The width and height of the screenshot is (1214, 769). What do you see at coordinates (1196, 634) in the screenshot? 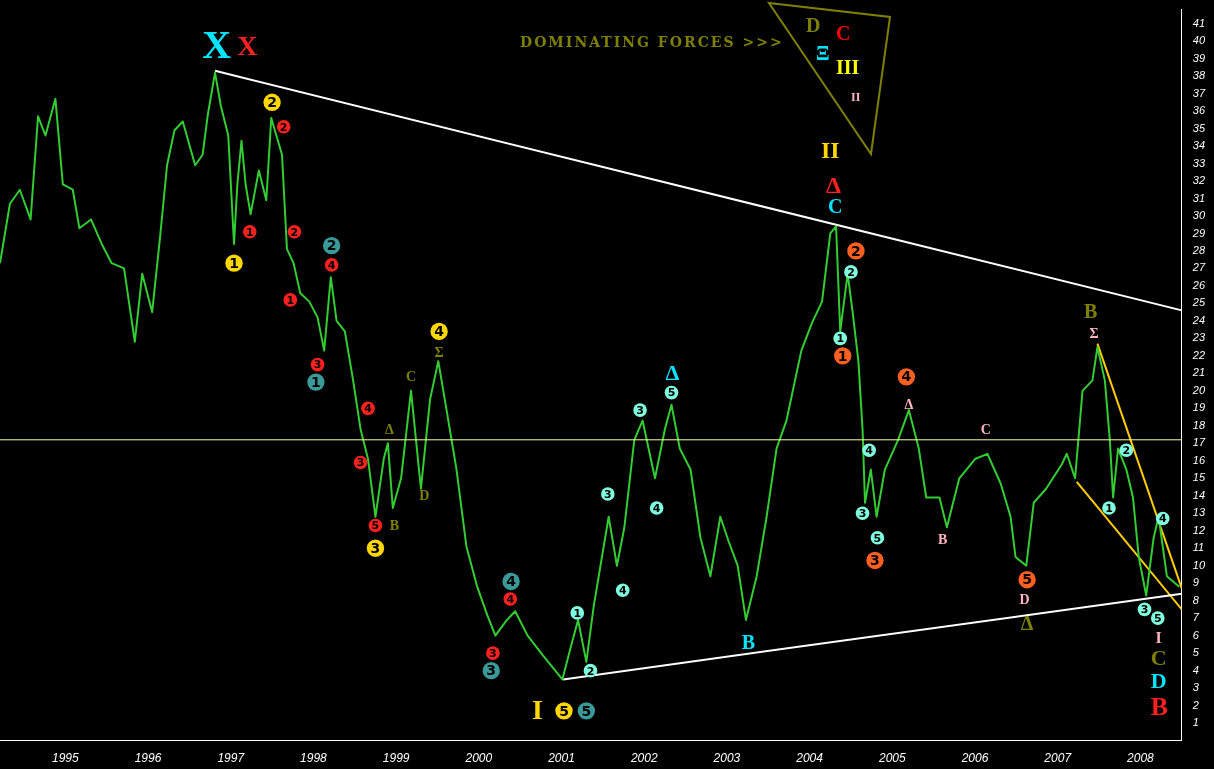
I see `y-tick-label: 6` at bounding box center [1196, 634].